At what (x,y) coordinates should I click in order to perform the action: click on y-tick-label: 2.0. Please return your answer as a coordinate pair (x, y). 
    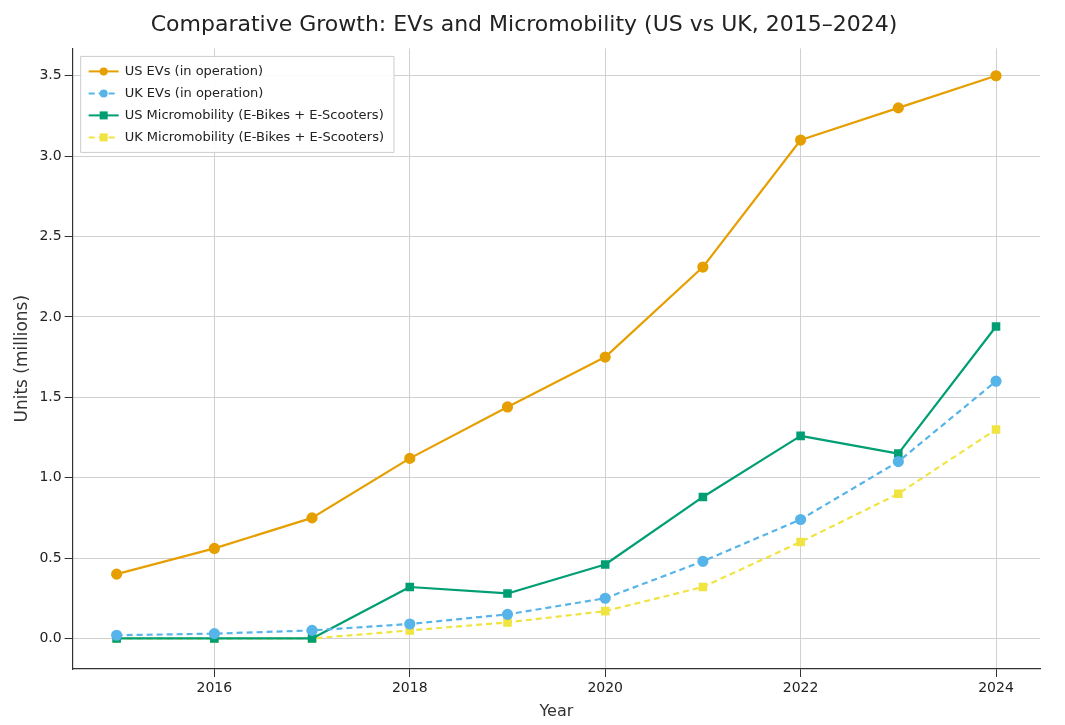
    Looking at the image, I should click on (50, 315).